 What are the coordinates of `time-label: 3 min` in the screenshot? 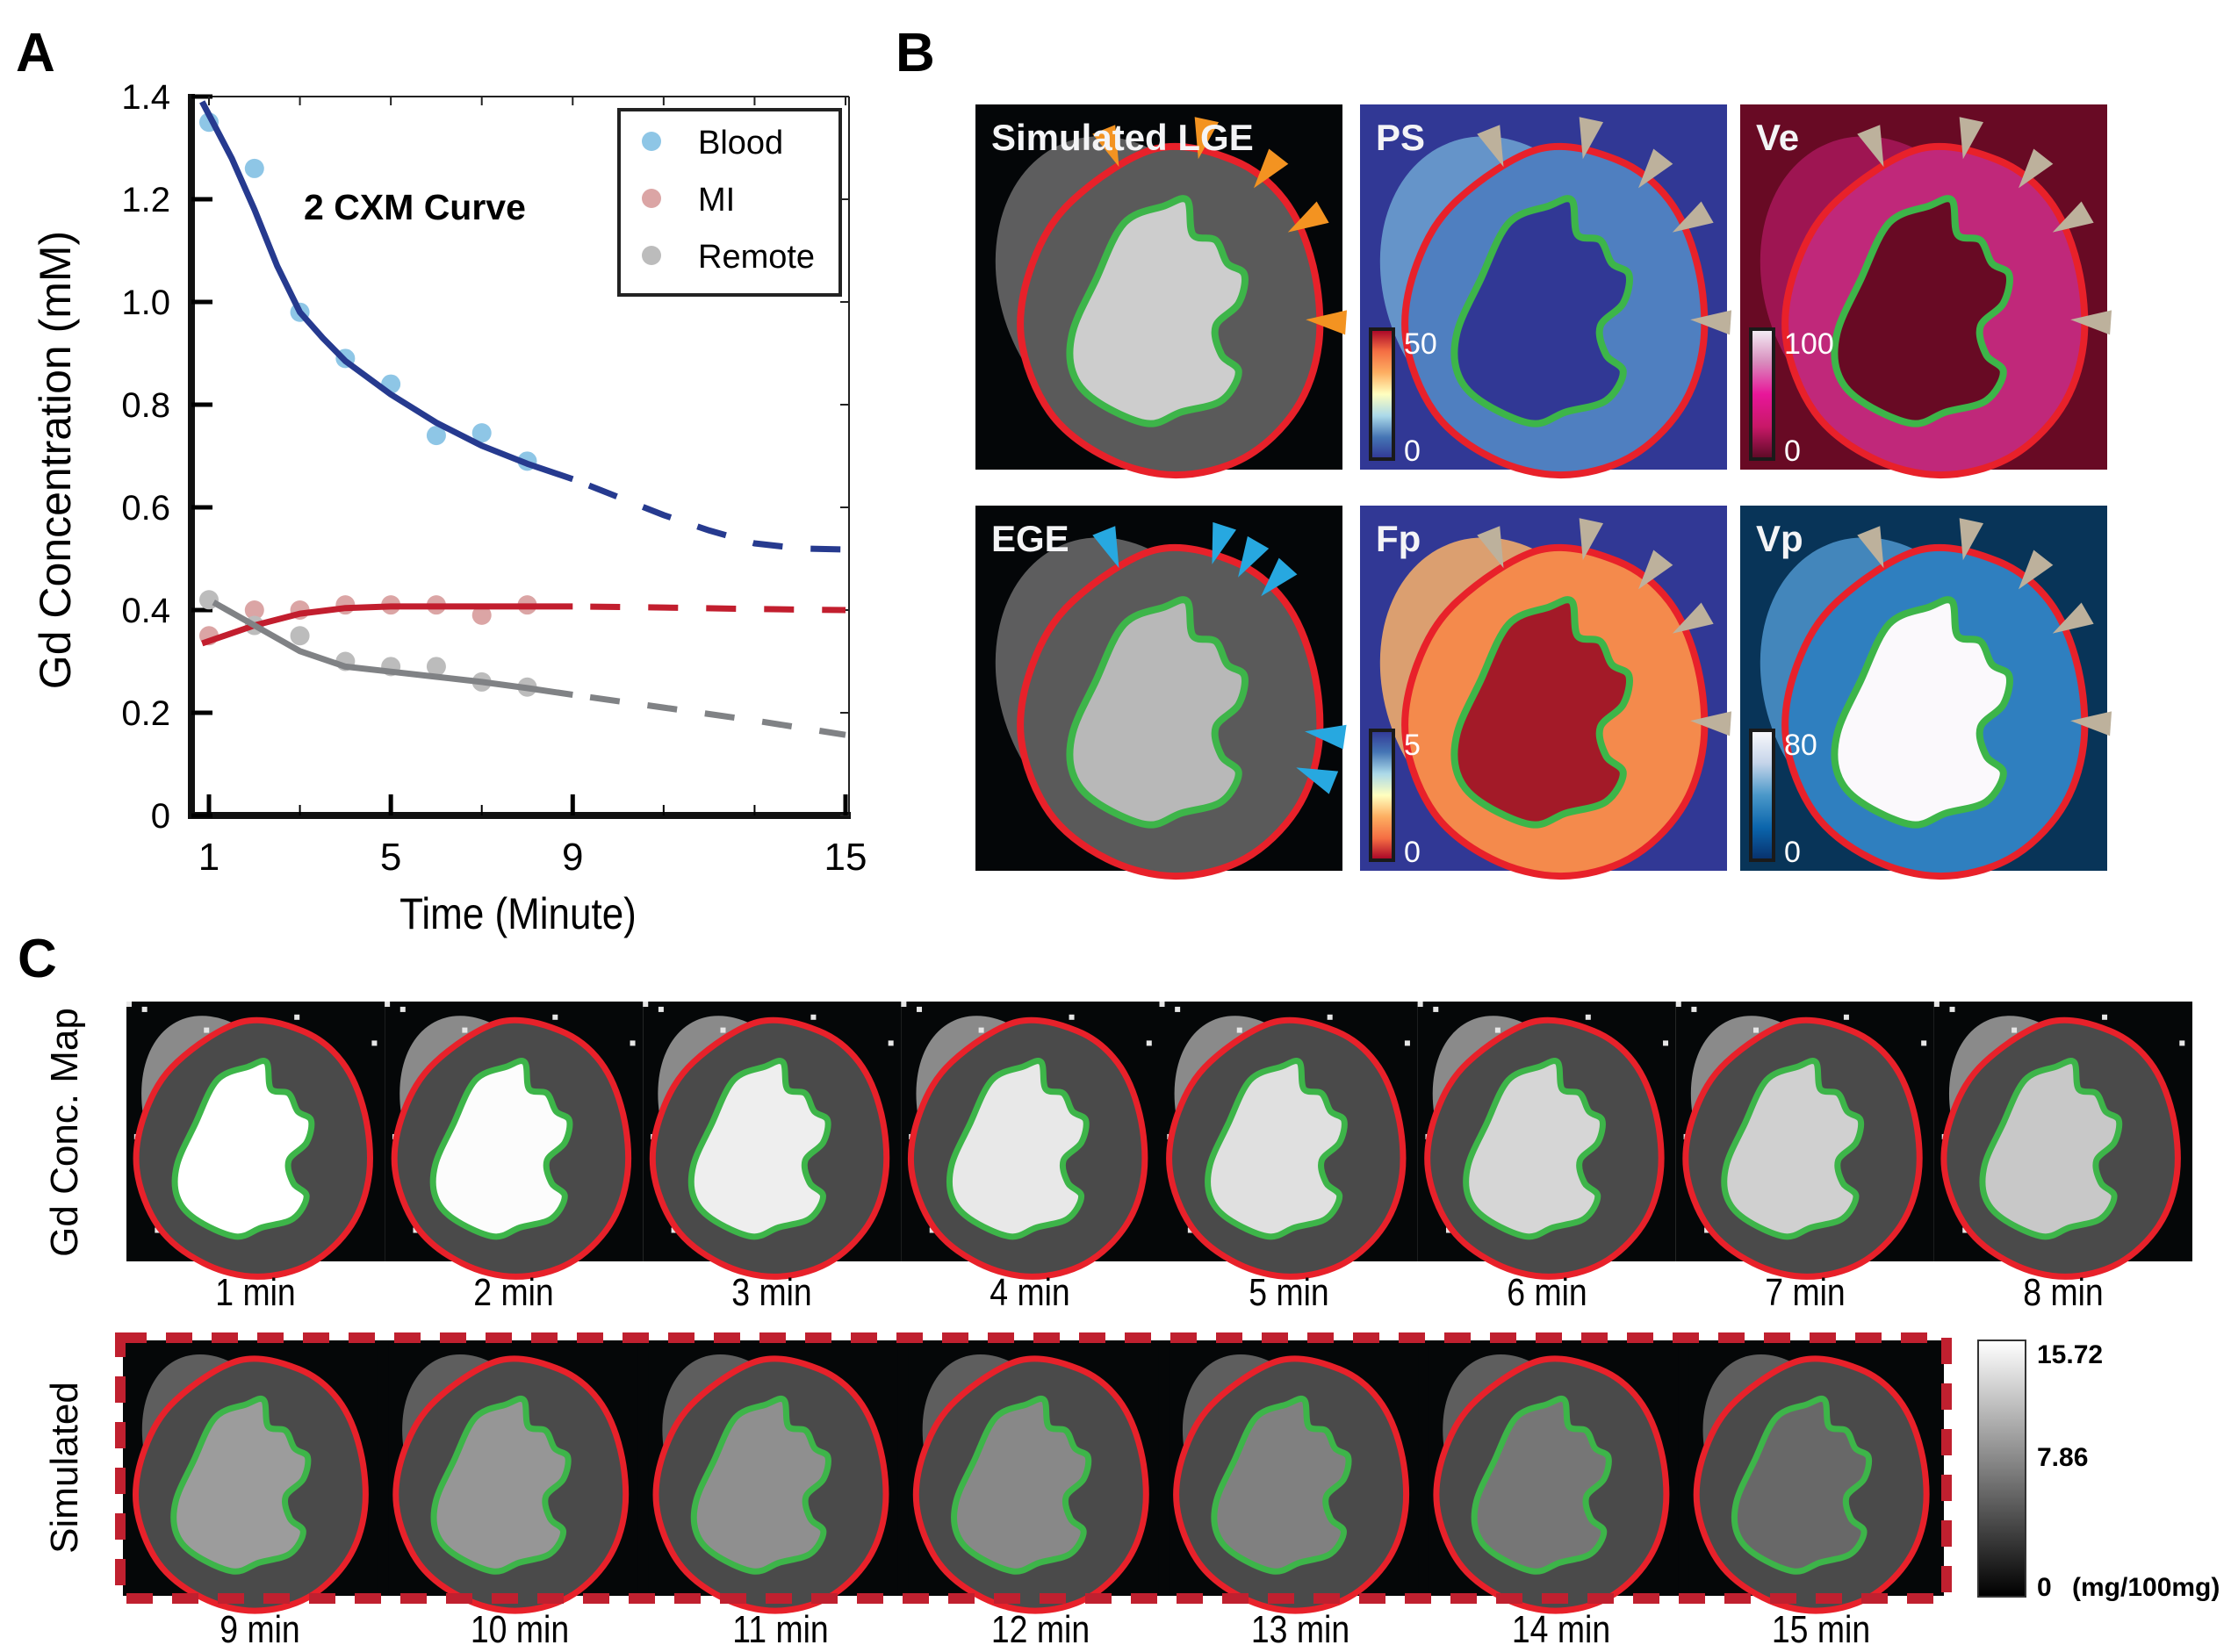 It's located at (772, 1292).